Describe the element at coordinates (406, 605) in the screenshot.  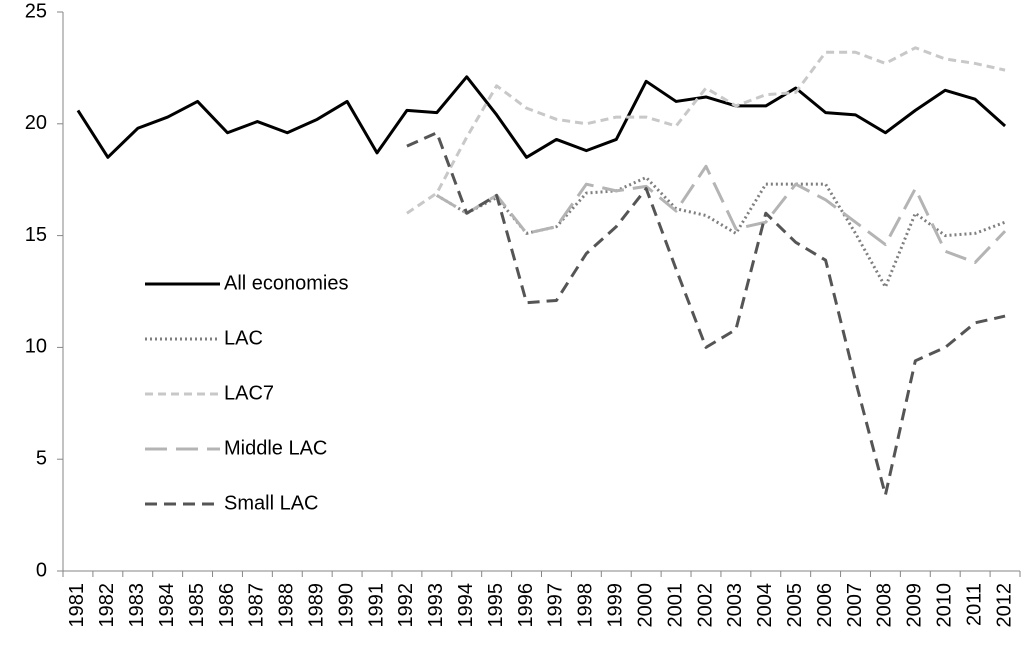
I see `x-tick-label: 1992` at that location.